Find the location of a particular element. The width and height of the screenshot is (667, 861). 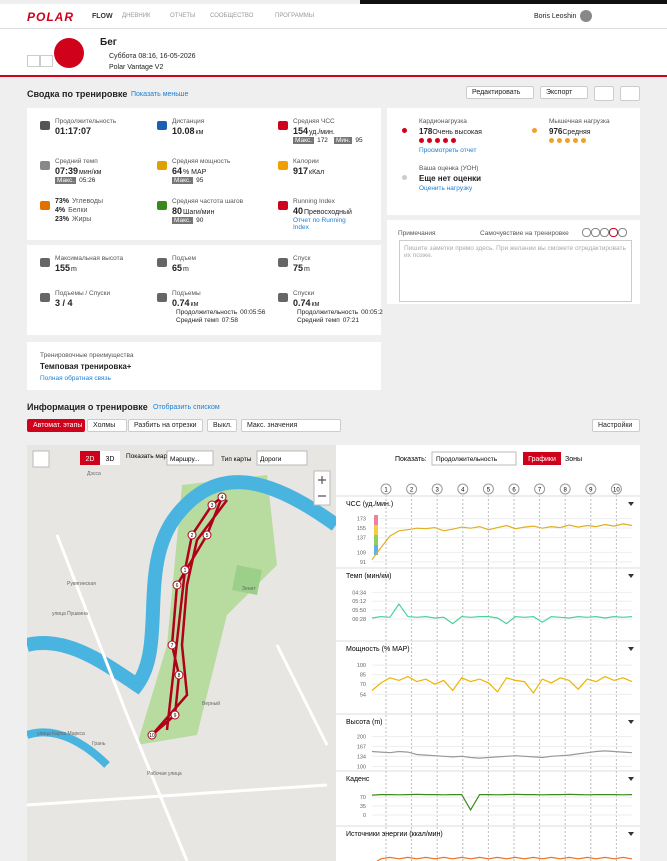

nav-item: СООБЩЕСТВО is located at coordinates (232, 16).